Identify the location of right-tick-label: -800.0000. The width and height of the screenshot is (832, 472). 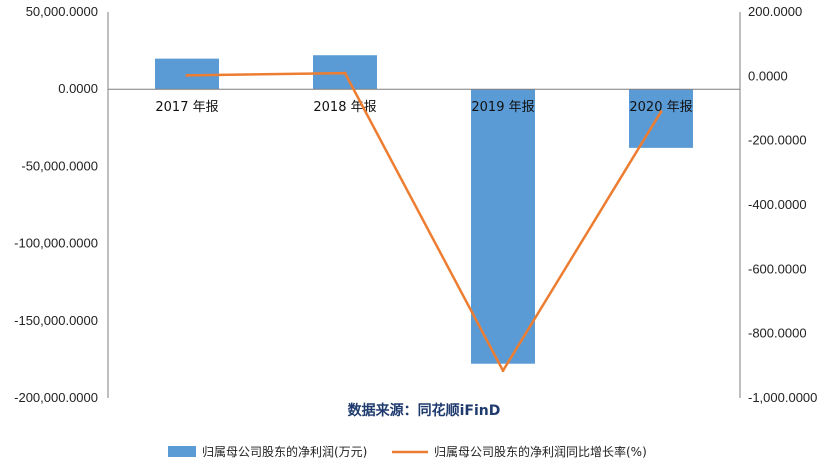
(777, 333).